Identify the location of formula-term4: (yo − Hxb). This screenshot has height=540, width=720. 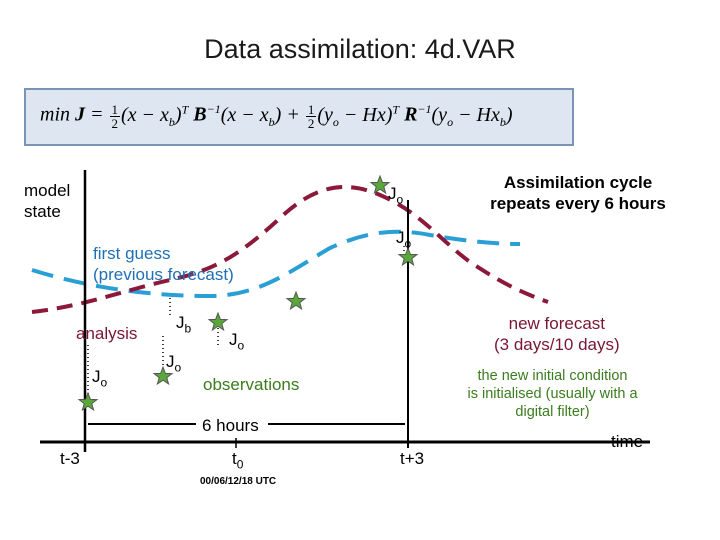
(472, 116).